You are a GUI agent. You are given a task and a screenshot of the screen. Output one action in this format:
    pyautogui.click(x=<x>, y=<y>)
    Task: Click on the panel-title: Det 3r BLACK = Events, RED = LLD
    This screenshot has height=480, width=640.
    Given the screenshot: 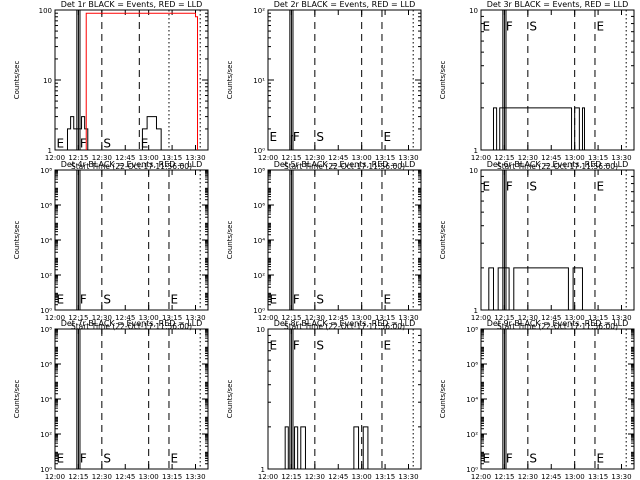 What is the action you would take?
    pyautogui.click(x=558, y=4)
    